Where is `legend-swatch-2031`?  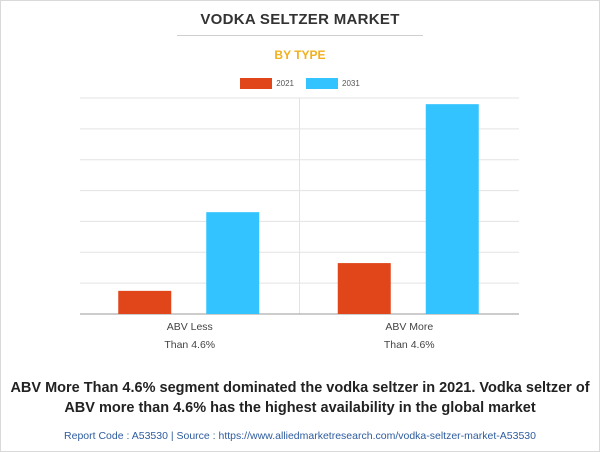 legend-swatch-2031 is located at coordinates (322, 83).